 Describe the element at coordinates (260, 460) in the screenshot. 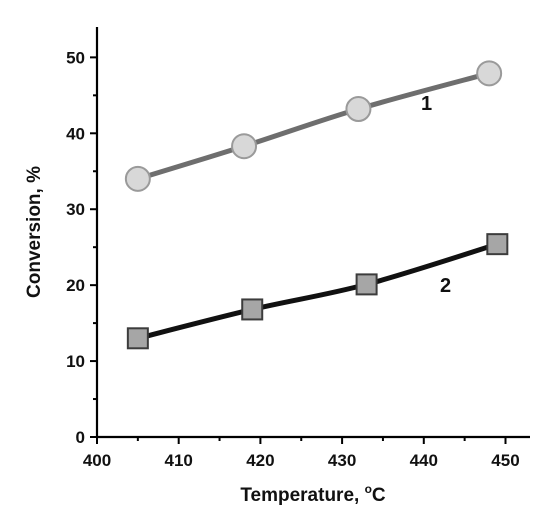

I see `x-tick-label: 420` at that location.